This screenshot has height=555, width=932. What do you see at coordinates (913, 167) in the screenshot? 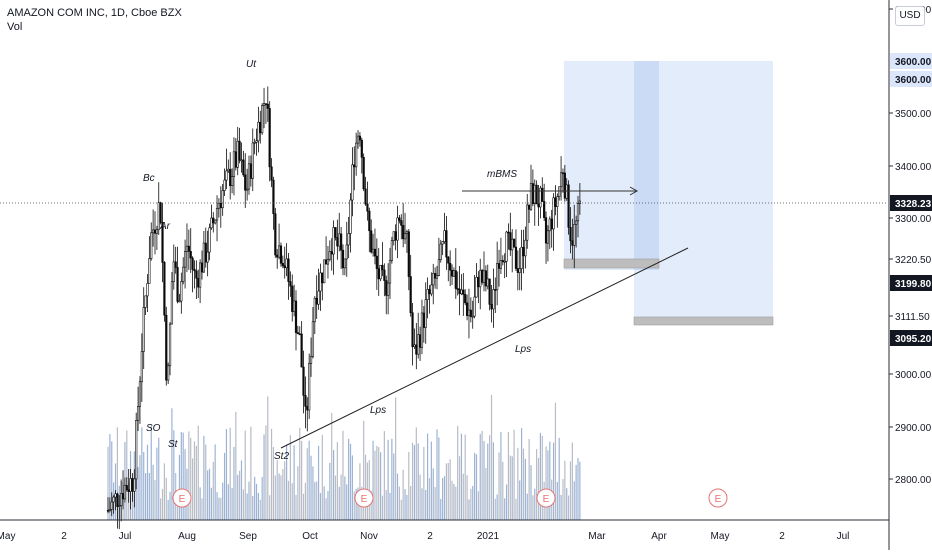
I see `price-tick-label: 3400.00` at bounding box center [913, 167].